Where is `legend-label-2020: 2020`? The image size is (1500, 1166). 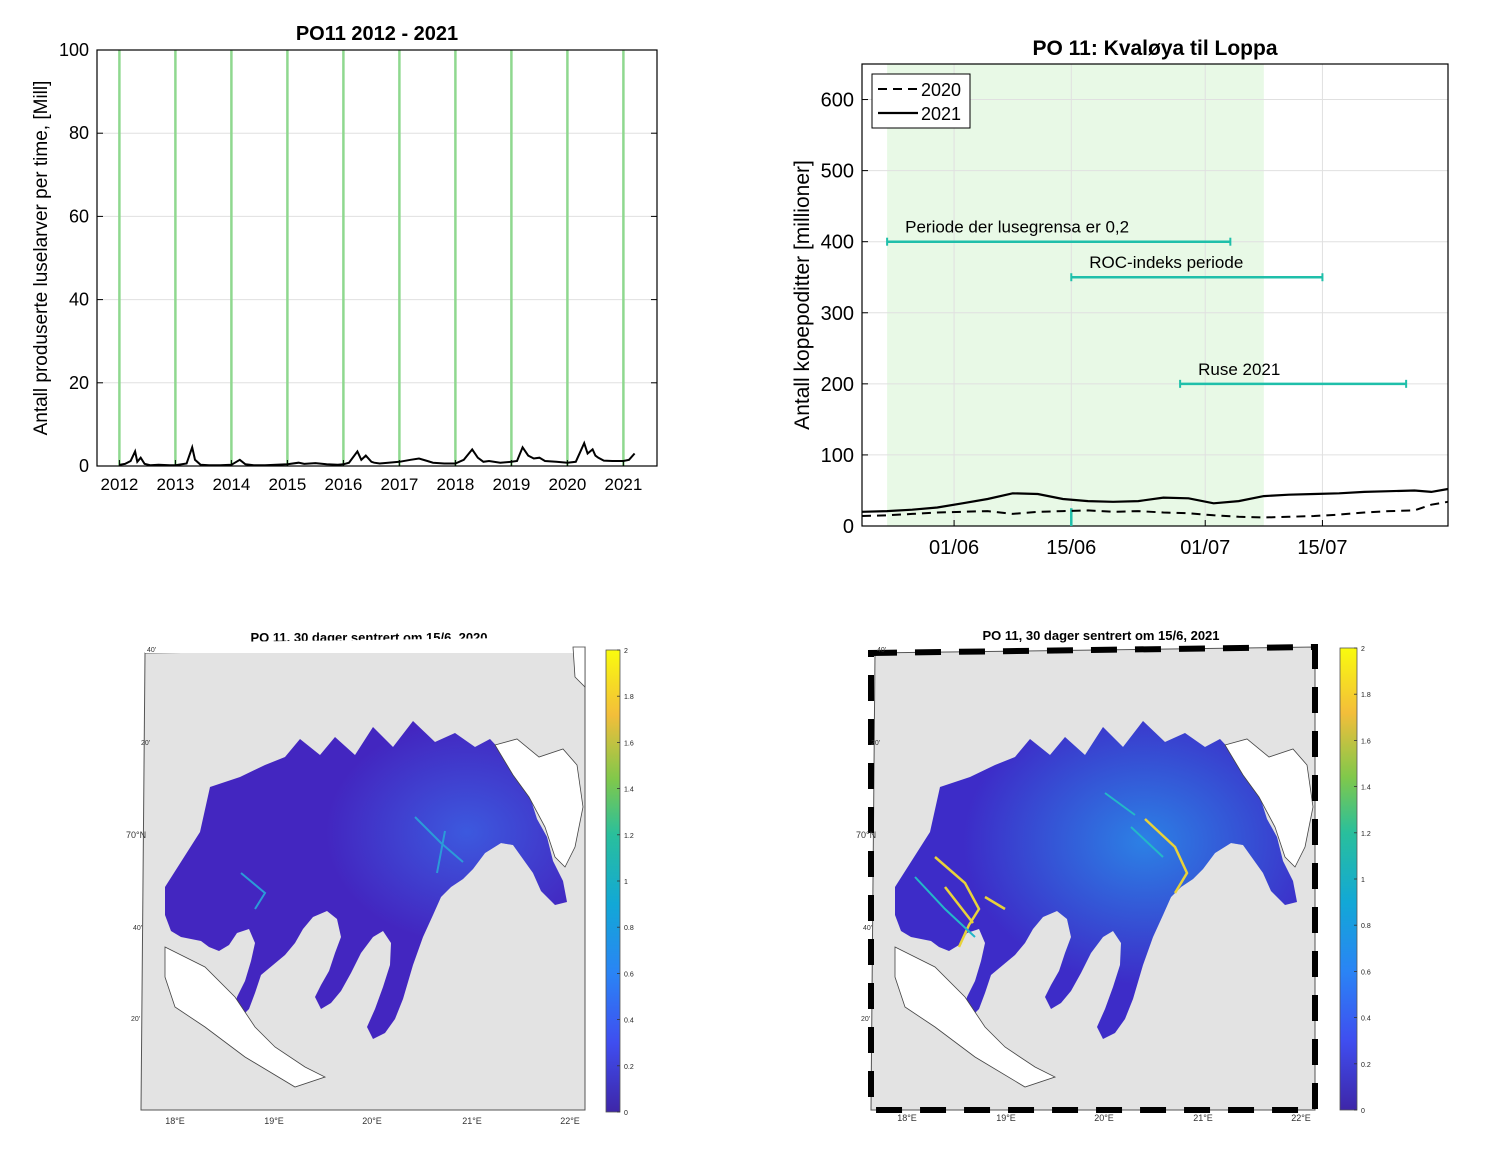
legend-label-2020: 2020 is located at coordinates (941, 90).